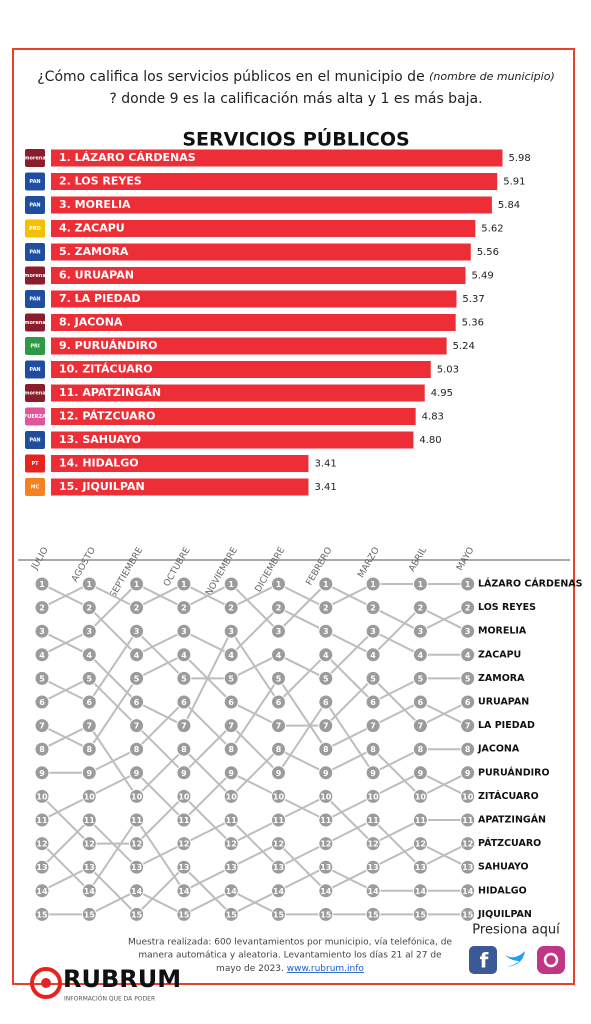 The image size is (591, 1024). Describe the element at coordinates (279, 796) in the screenshot. I see `rank-number: 10` at that location.